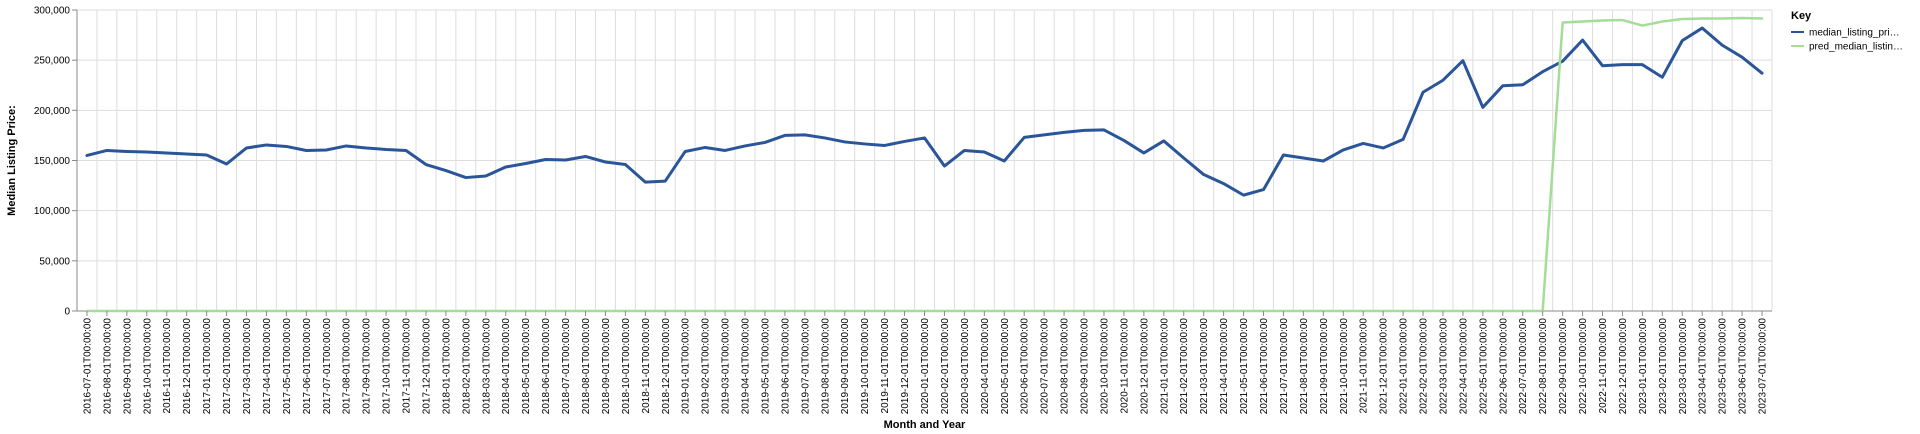 The width and height of the screenshot is (1920, 434). I want to click on x-tick-label: 2018-02-01T00:00:00, so click(466, 366).